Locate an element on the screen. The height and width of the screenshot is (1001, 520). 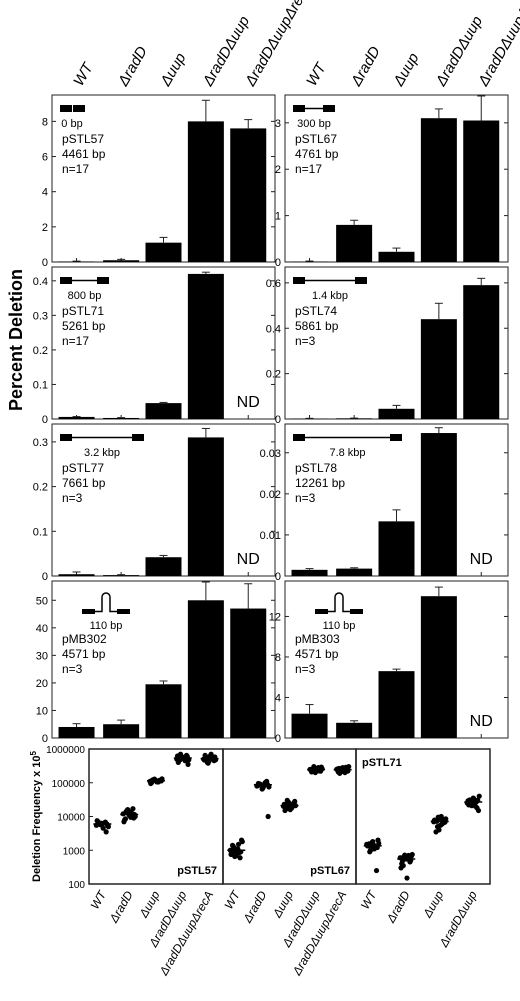
y-tick-label: 40 is located at coordinates (42, 629).